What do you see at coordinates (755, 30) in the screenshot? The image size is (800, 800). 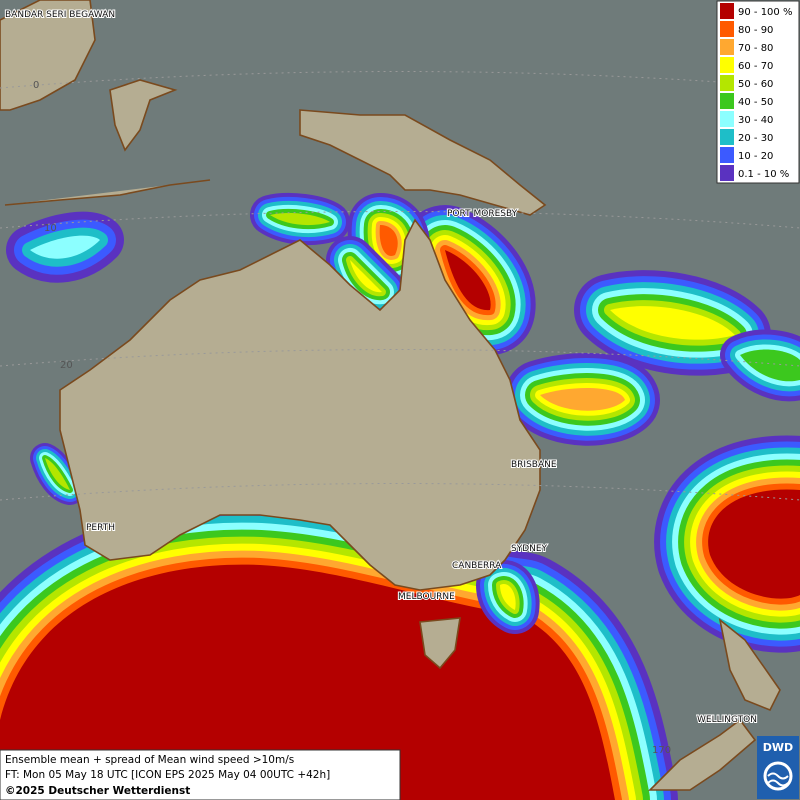 I see `legend-label: 80 - 90` at bounding box center [755, 30].